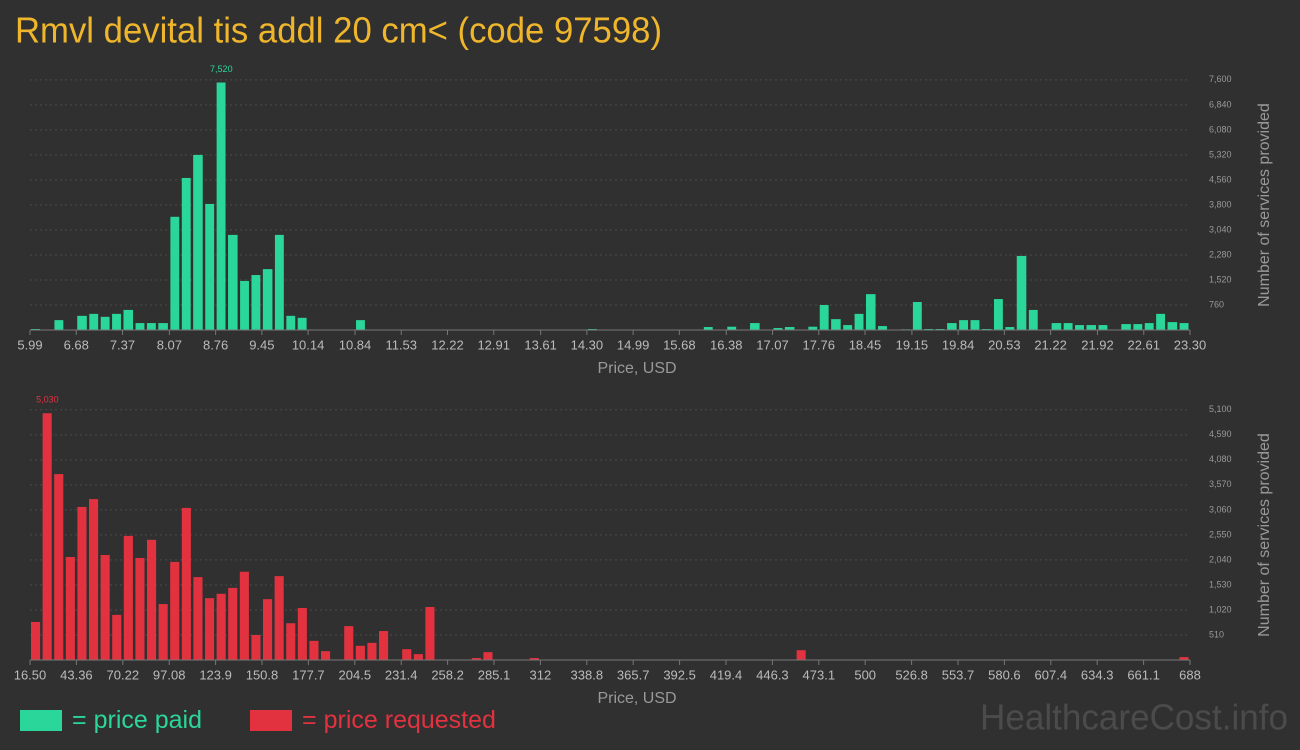 Image resolution: width=1300 pixels, height=750 pixels. I want to click on x-tick-label: 70.22, so click(123, 674).